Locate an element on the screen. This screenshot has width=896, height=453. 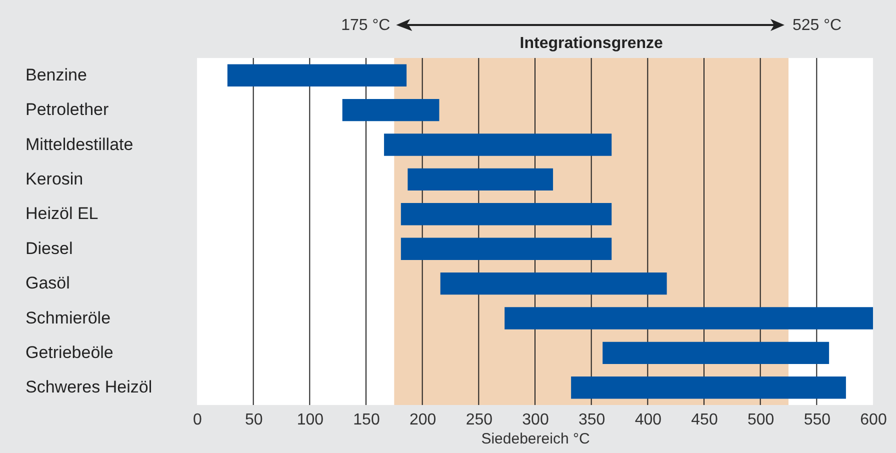
y-tick-label: Petrolether is located at coordinates (67, 110).